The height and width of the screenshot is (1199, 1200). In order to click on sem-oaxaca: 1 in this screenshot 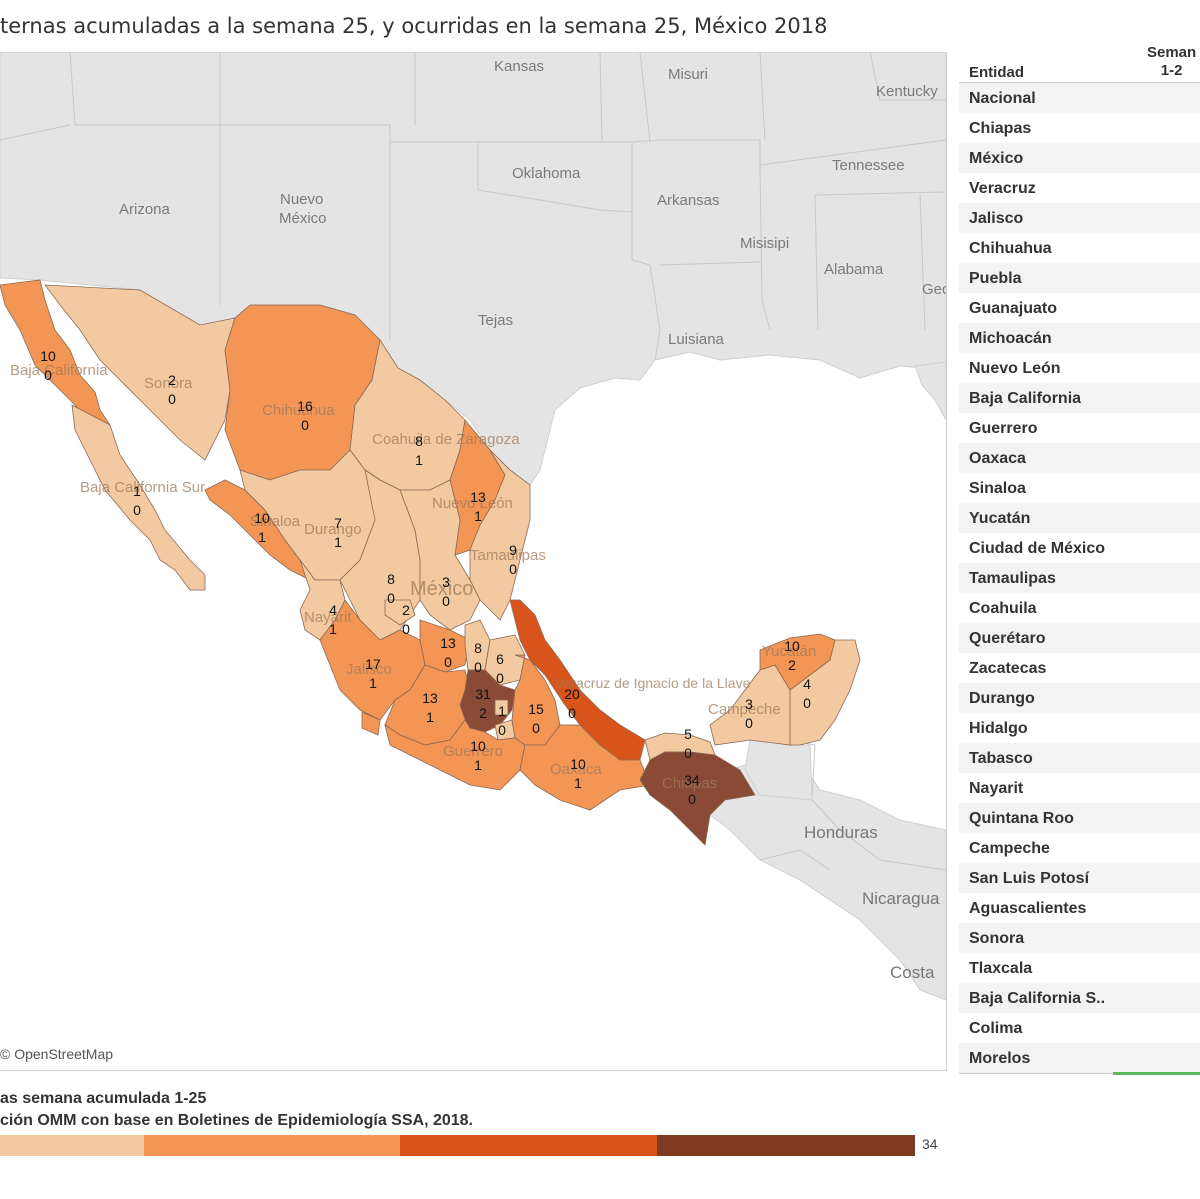, I will do `click(578, 783)`.